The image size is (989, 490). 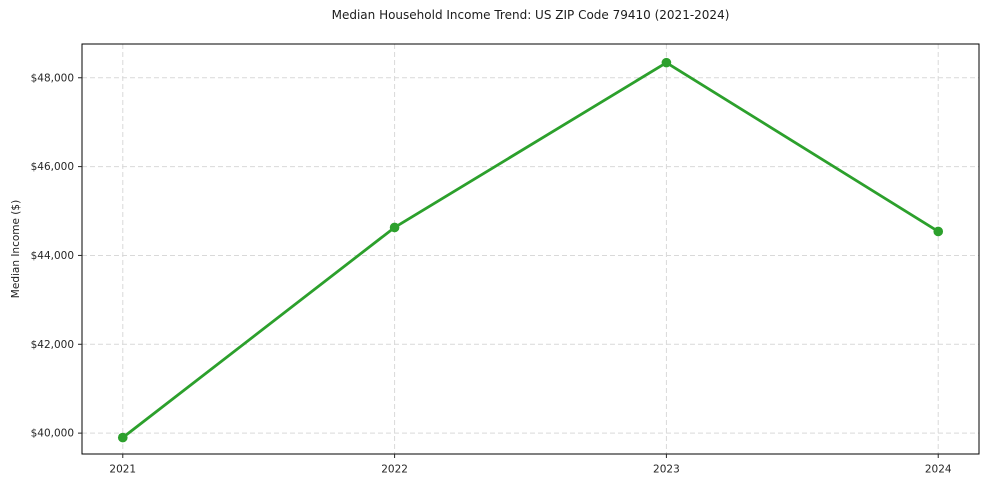 What do you see at coordinates (52, 256) in the screenshot?
I see `y-tick-label: $44,000` at bounding box center [52, 256].